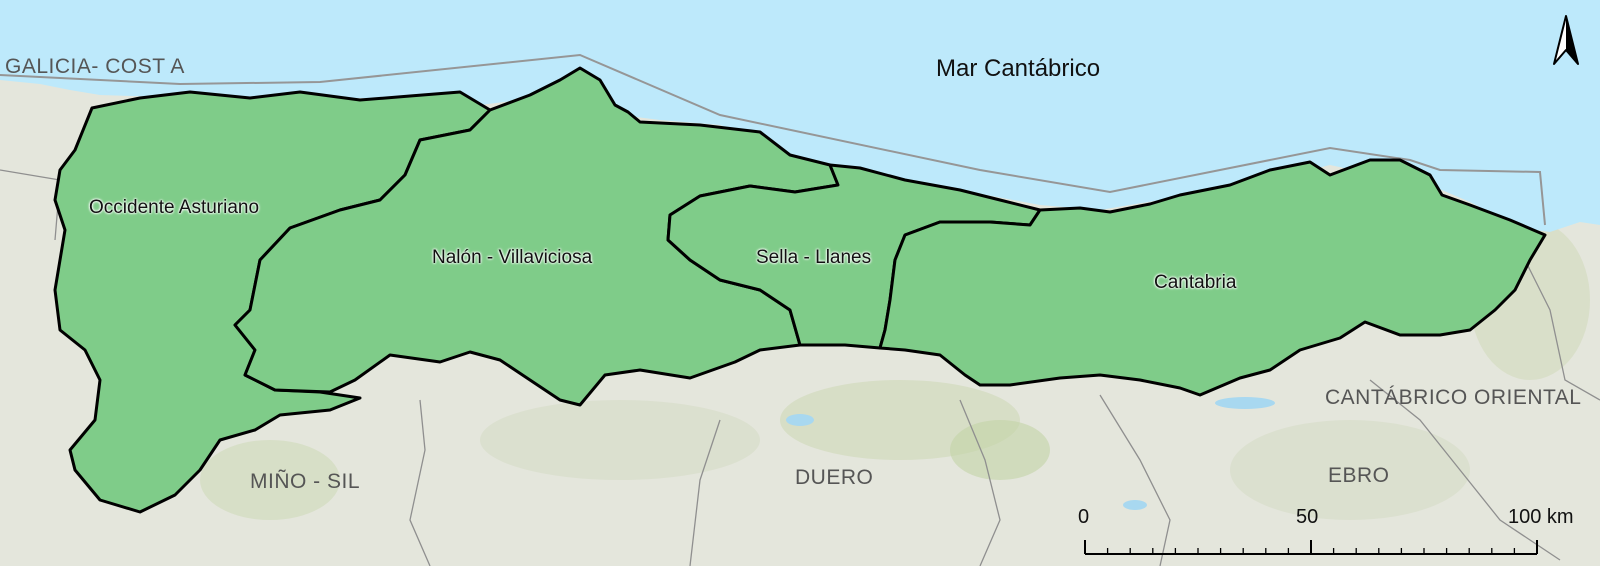  I want to click on basin-label-sella: Sella - Llanes, so click(814, 257).